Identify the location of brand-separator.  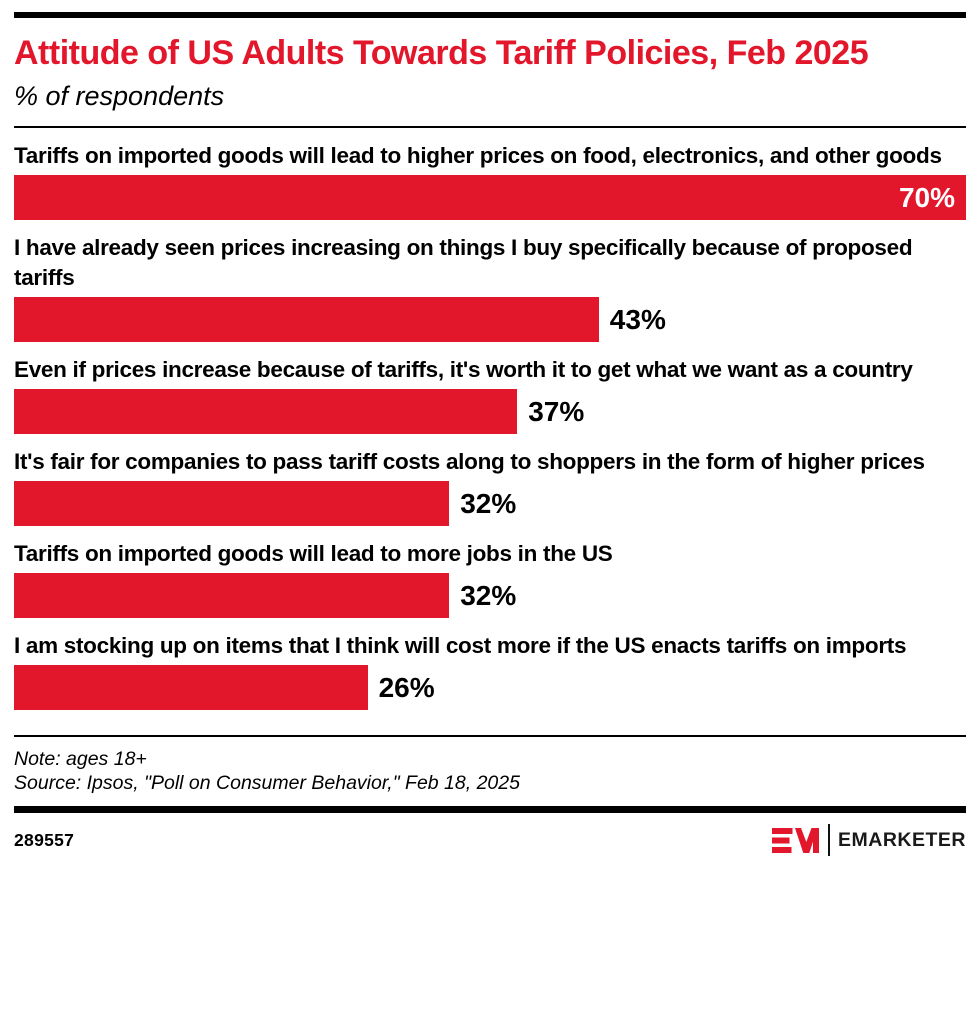
(828, 840).